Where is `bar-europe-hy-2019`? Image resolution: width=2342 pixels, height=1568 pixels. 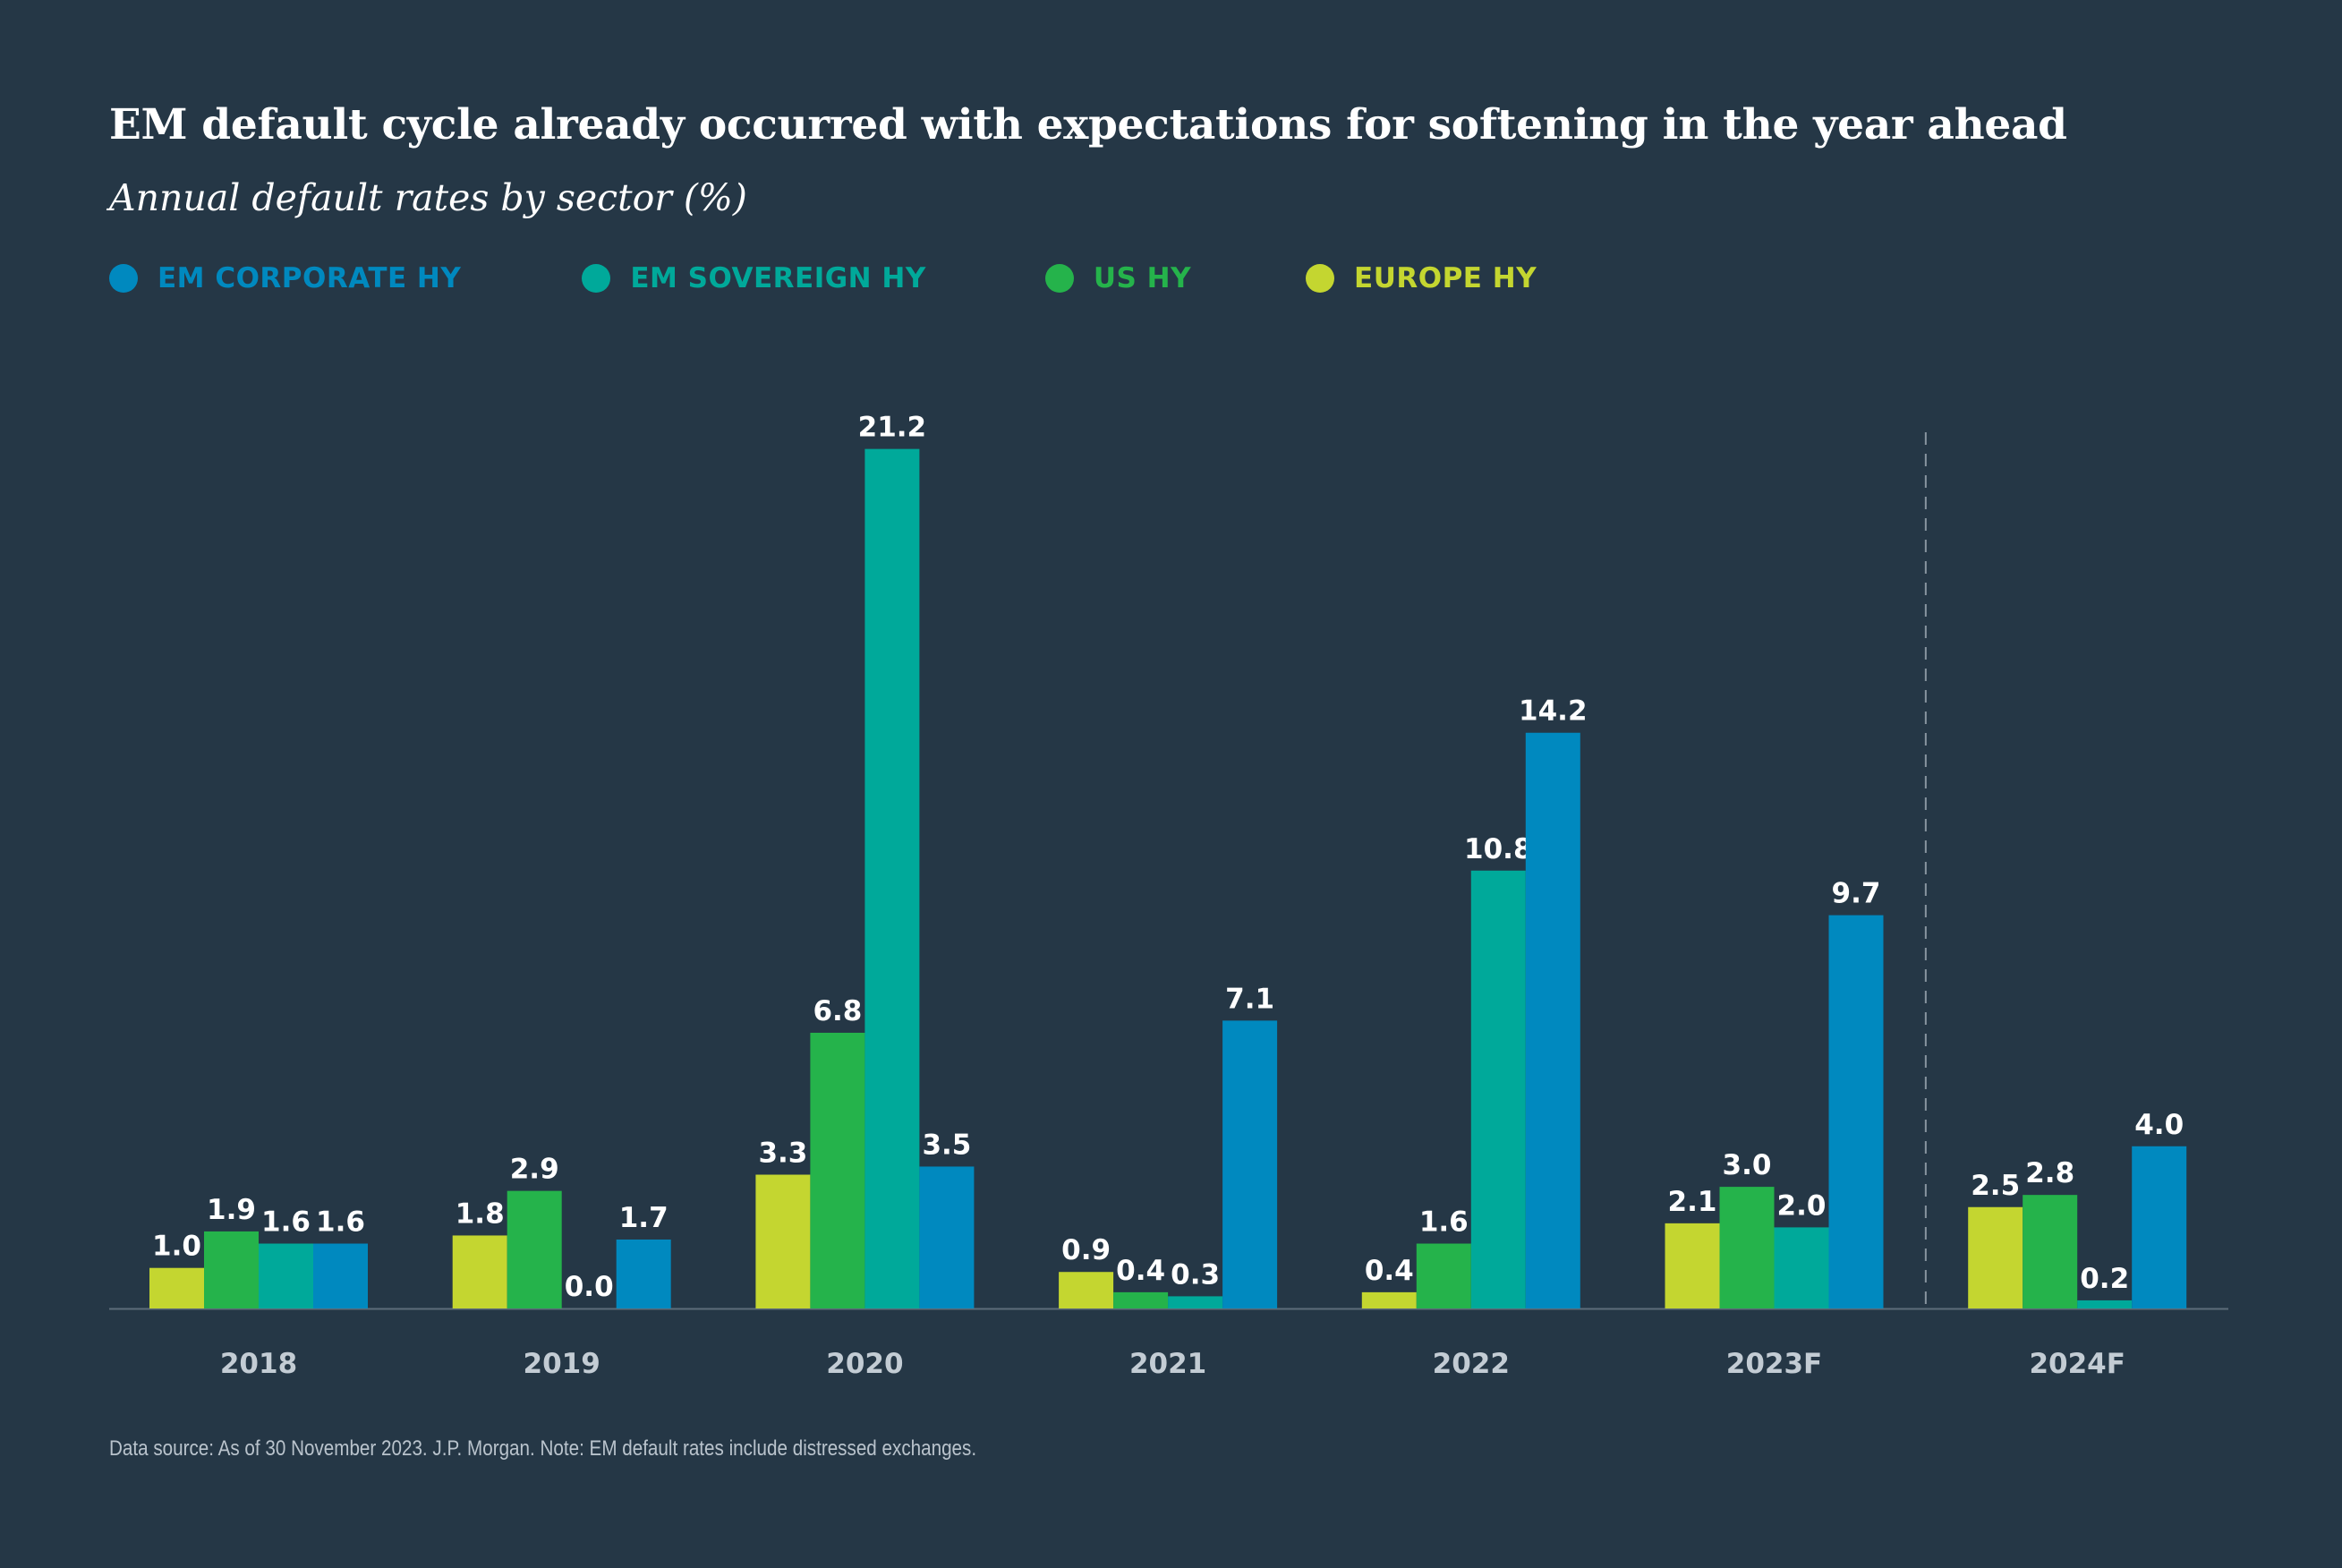
bar-europe-hy-2019 is located at coordinates (479, 1271).